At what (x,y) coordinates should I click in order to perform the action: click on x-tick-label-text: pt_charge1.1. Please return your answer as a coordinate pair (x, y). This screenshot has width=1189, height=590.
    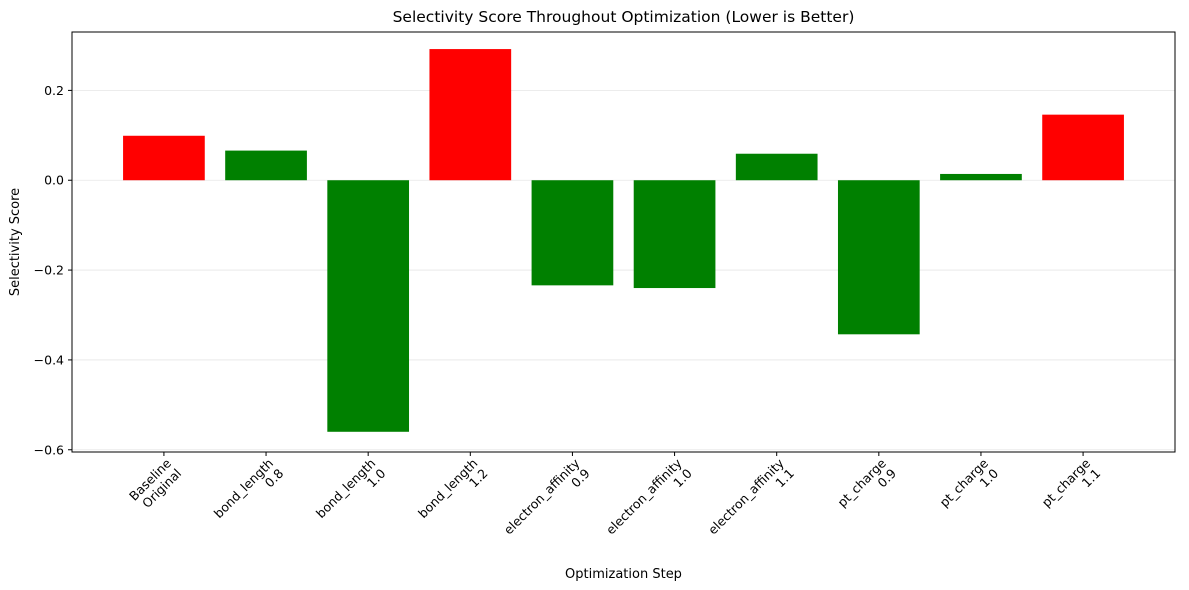
    Looking at the image, I should click on (1071, 487).